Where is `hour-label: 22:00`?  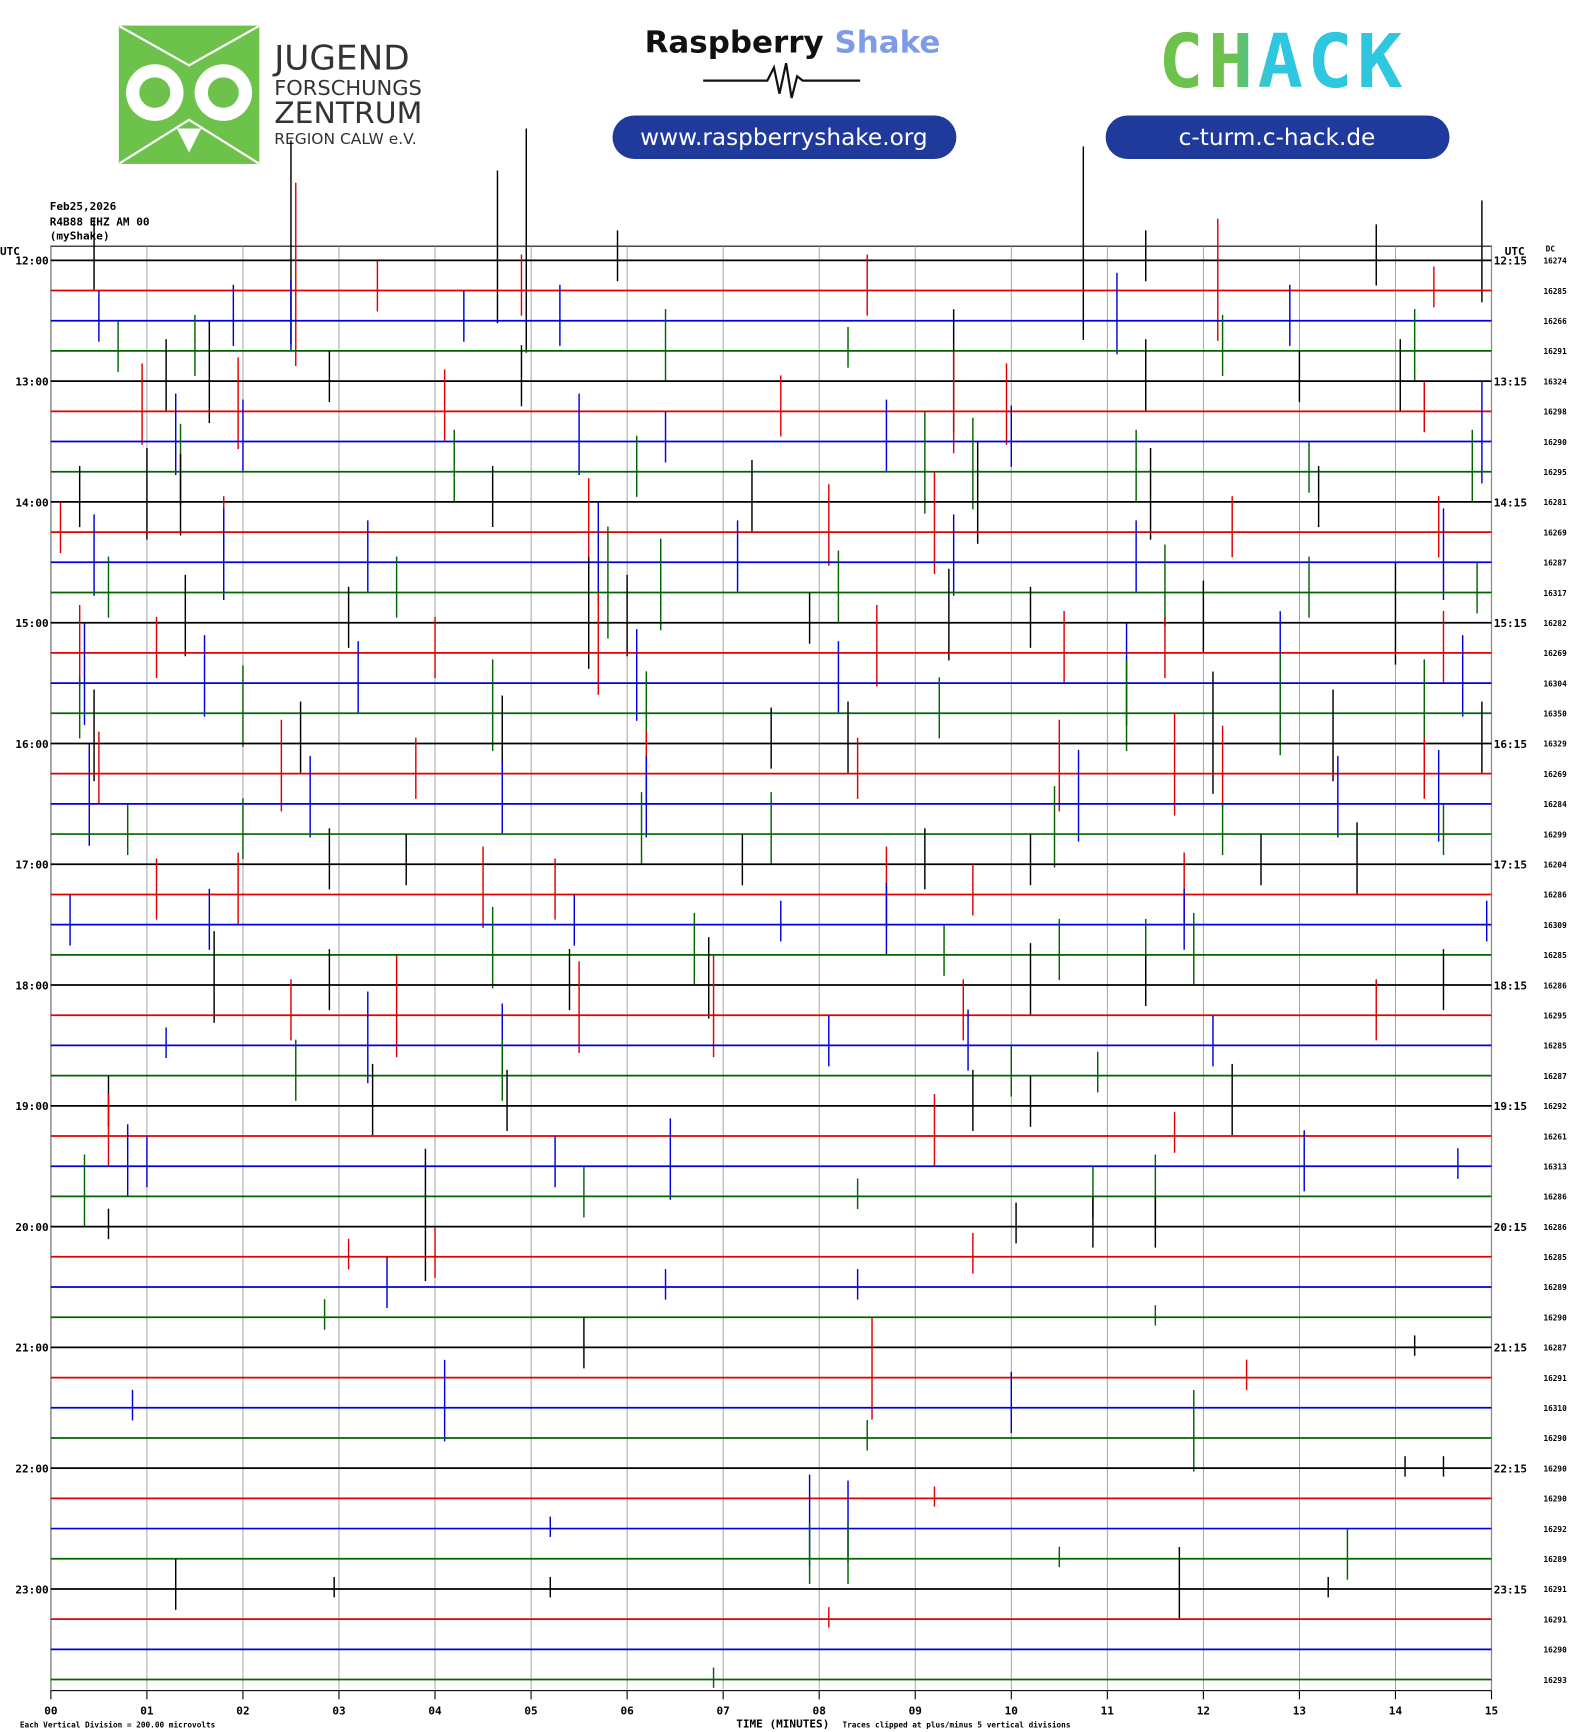 hour-label: 22:00 is located at coordinates (31, 1469).